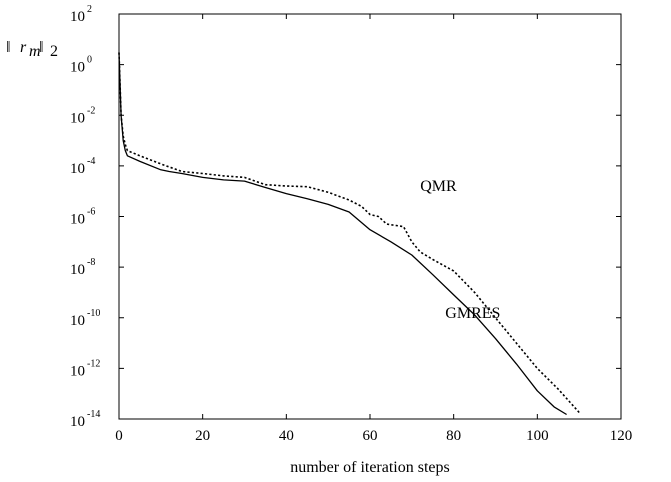 The height and width of the screenshot is (482, 671). I want to click on y-tick-label: 10 -12, so click(85, 368).